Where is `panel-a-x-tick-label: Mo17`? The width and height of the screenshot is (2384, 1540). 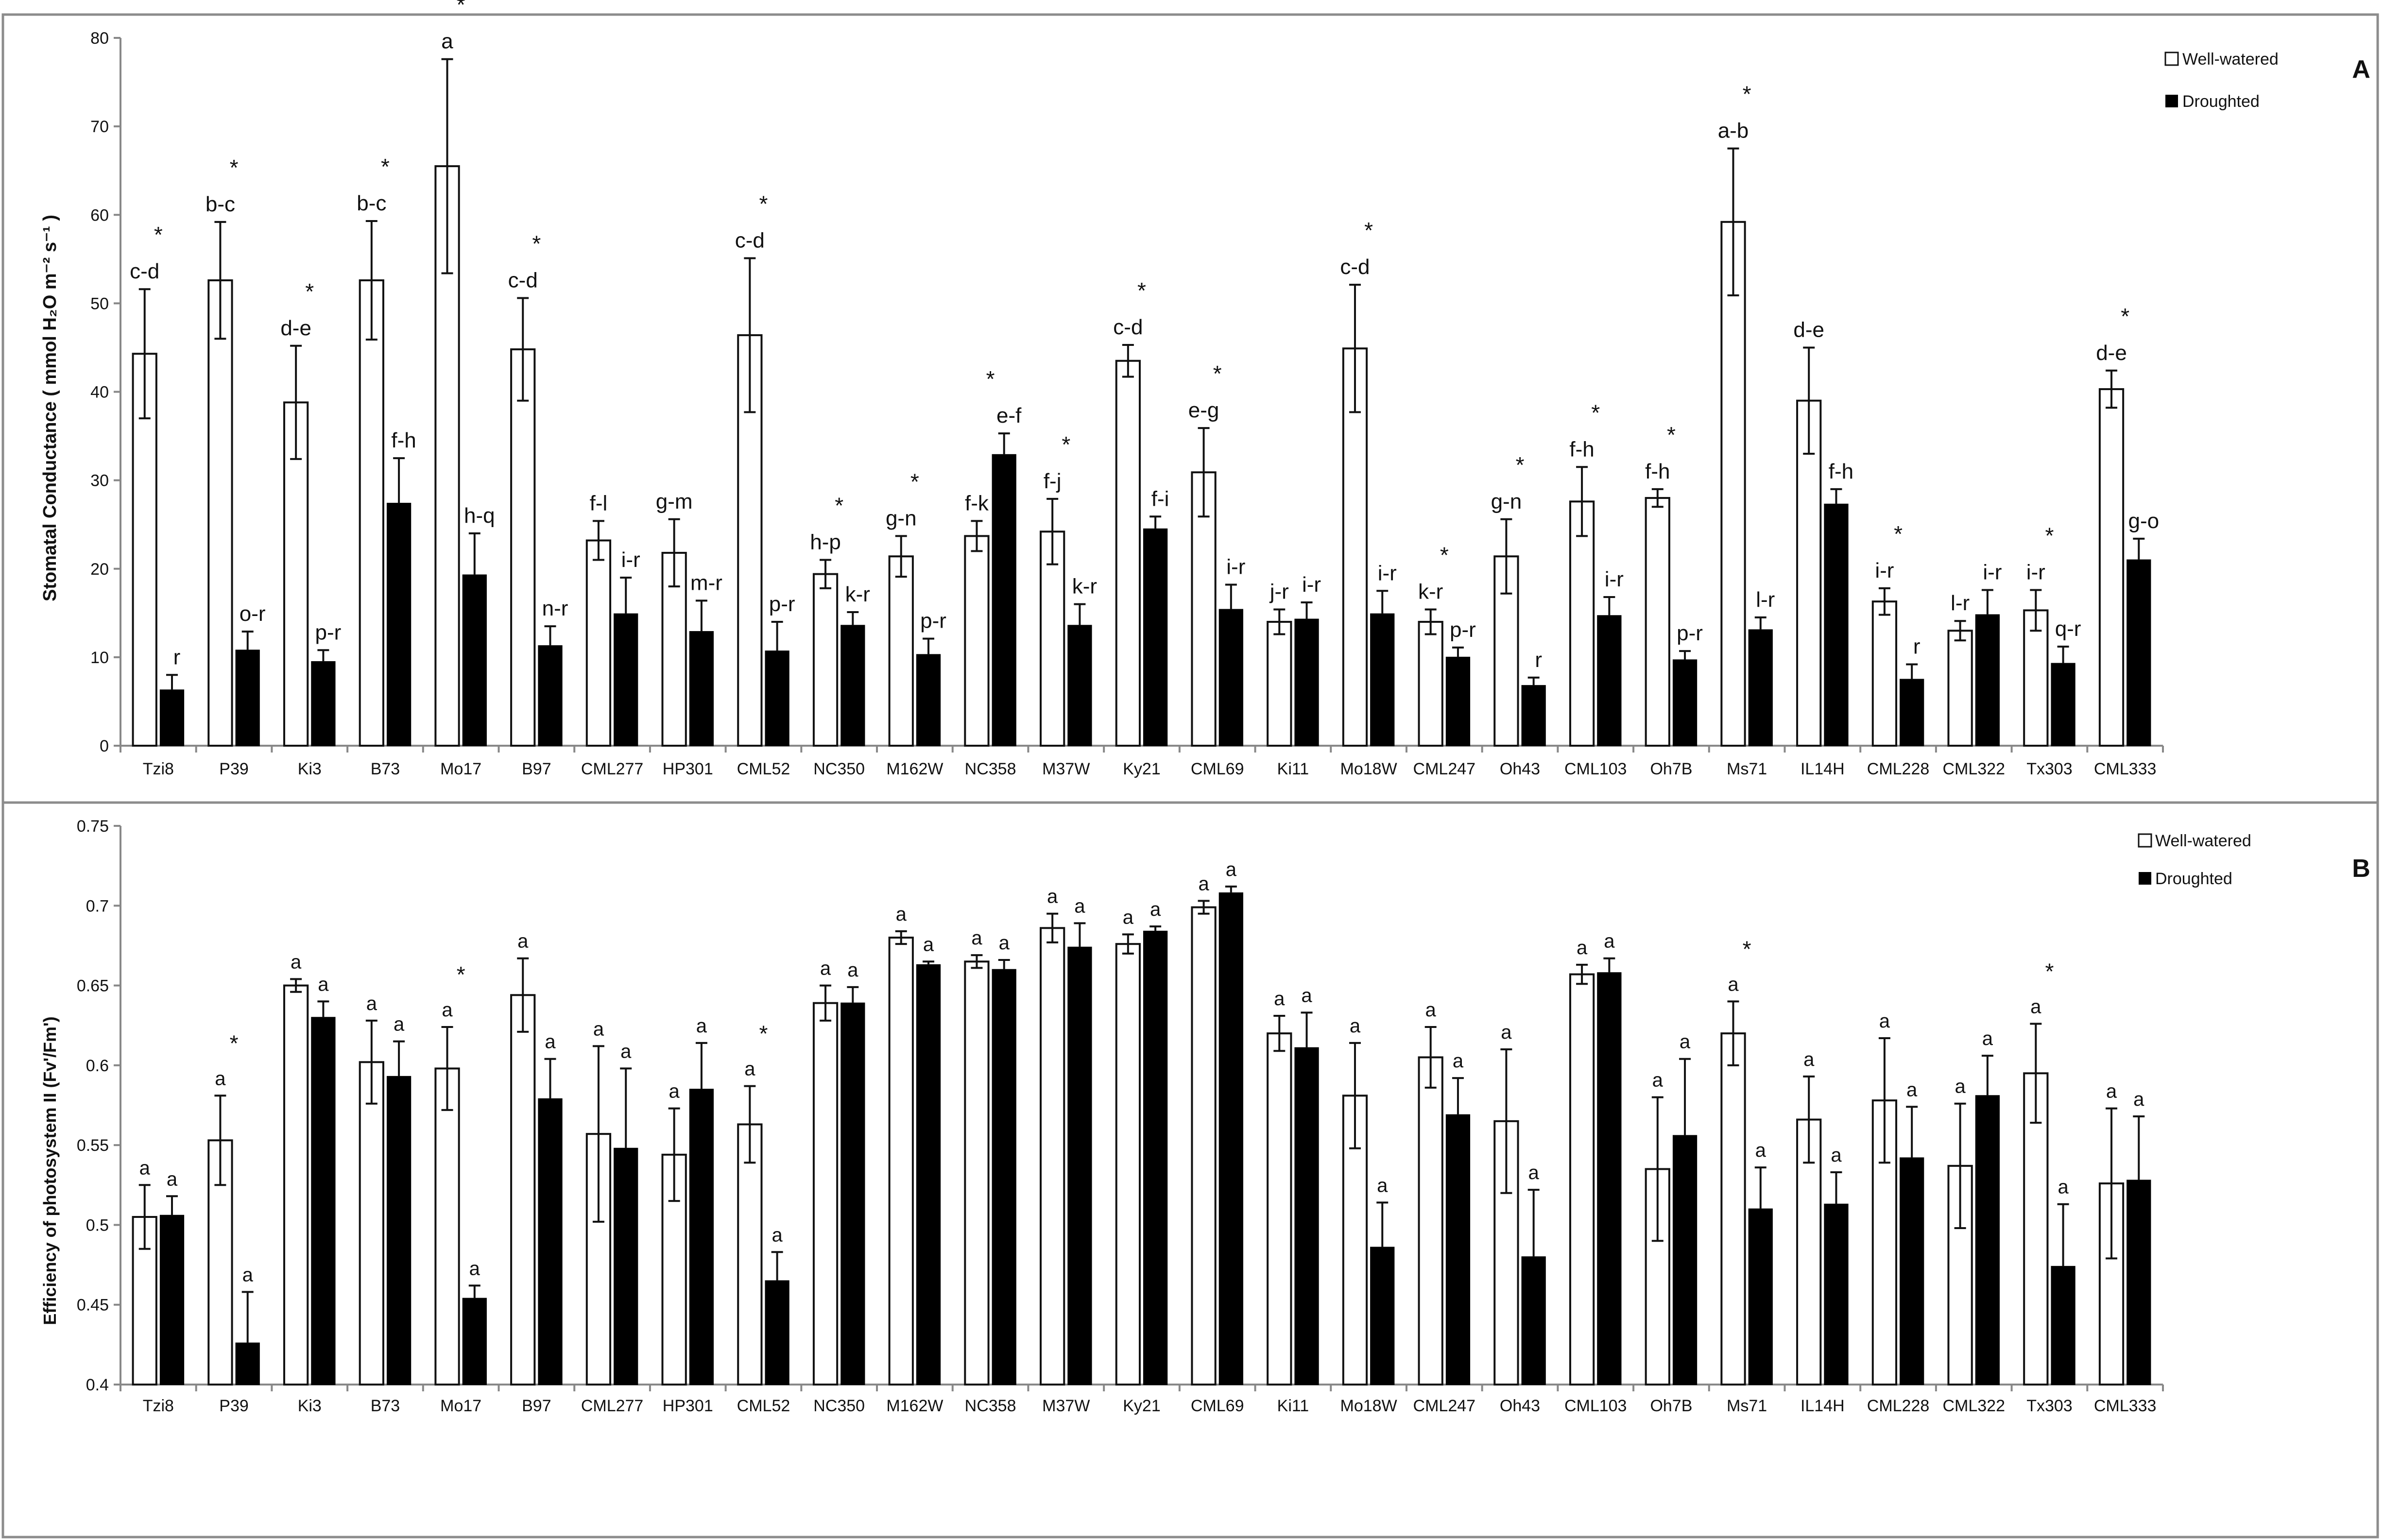
panel-a-x-tick-label: Mo17 is located at coordinates (461, 769).